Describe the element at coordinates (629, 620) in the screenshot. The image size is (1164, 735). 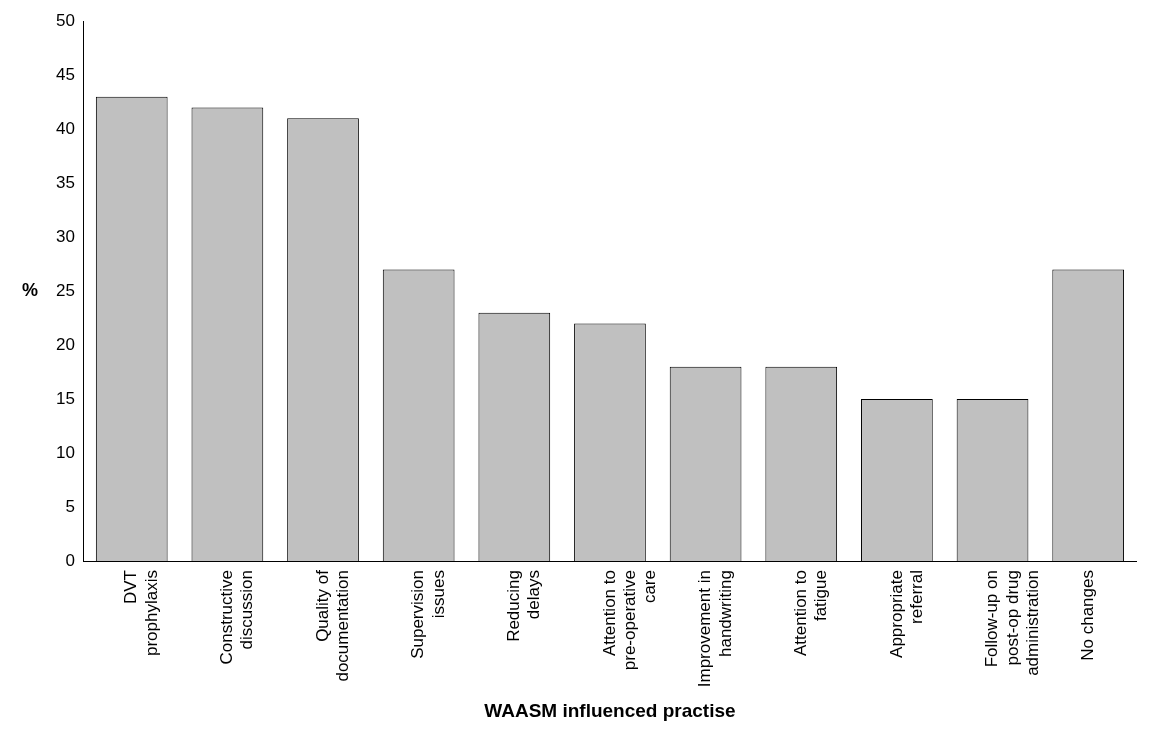
I see `x-tick-label: Attention to pre-operative care` at that location.